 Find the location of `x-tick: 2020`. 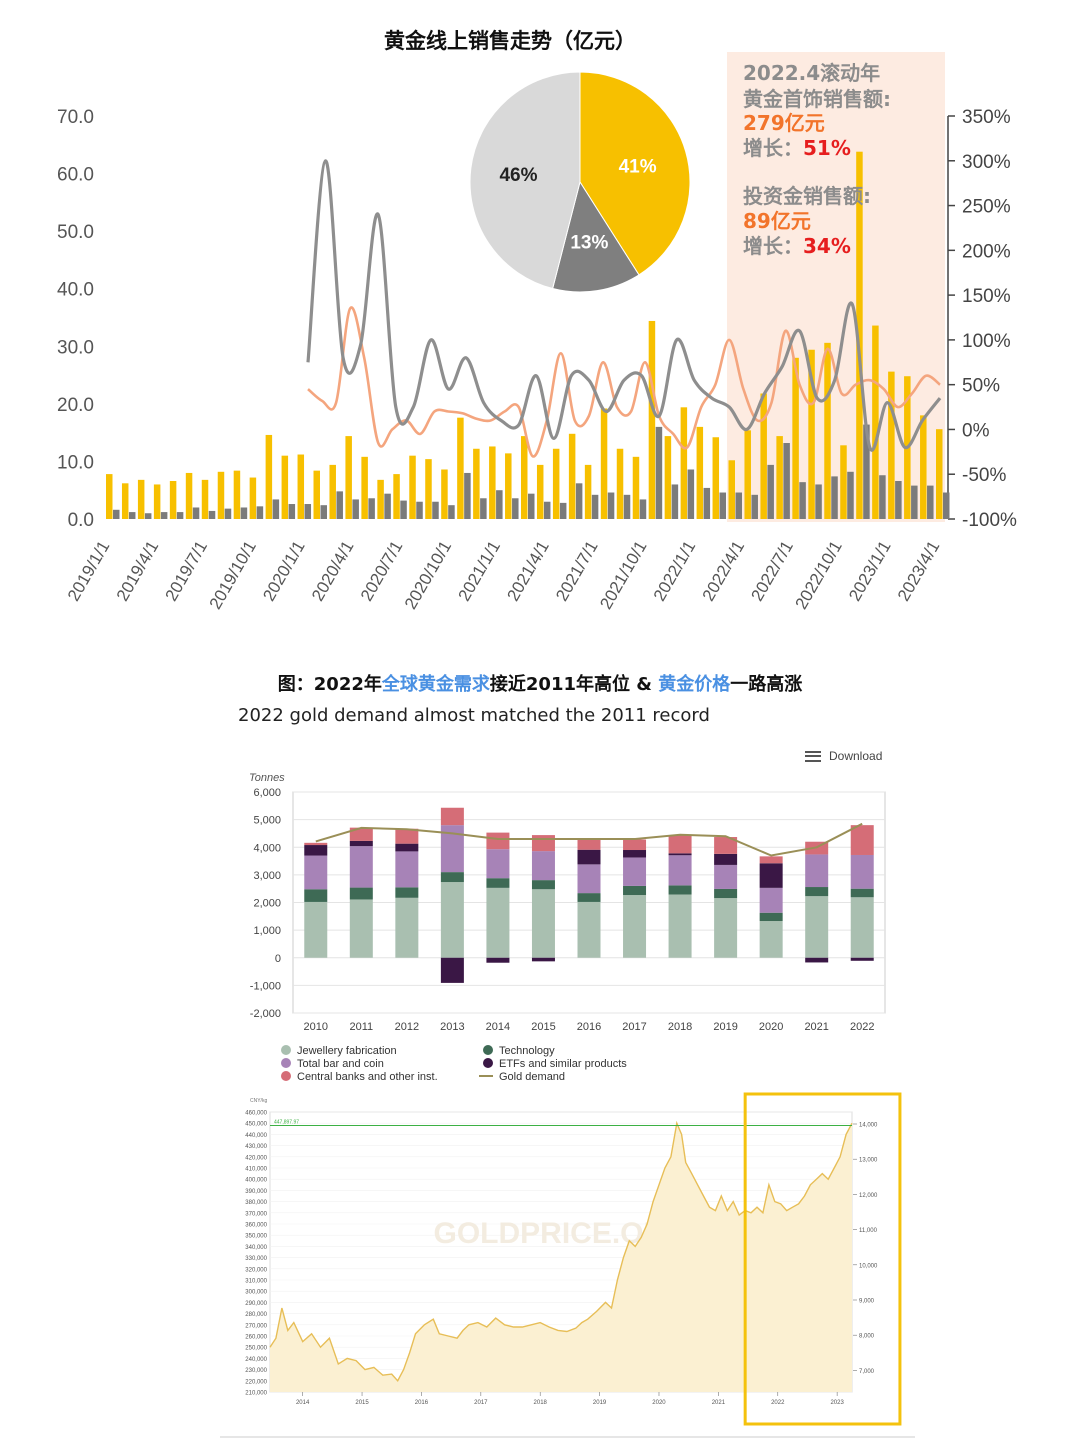

x-tick: 2020 is located at coordinates (659, 1403).